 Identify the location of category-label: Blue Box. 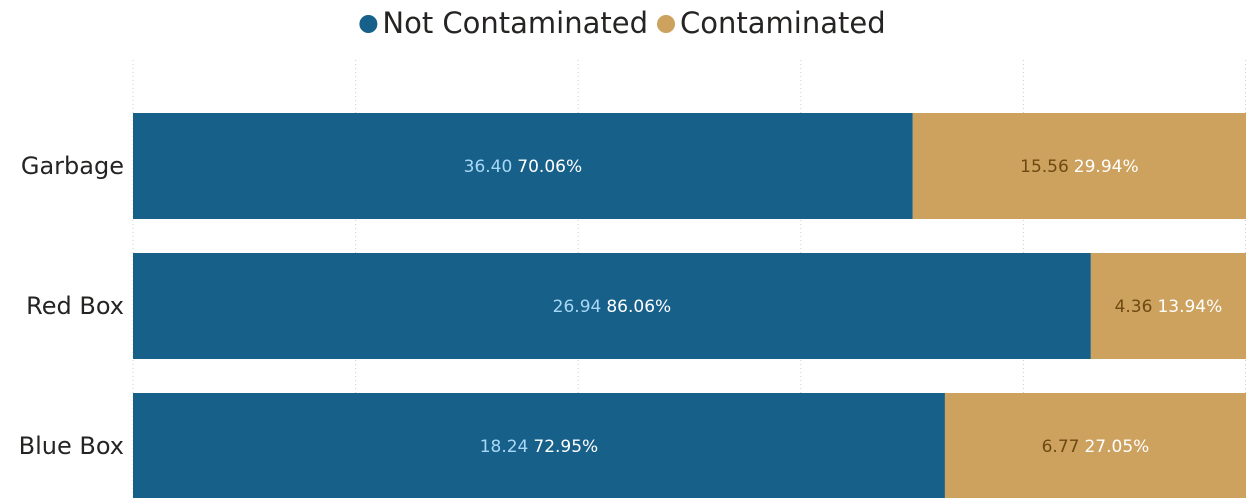
(71, 446).